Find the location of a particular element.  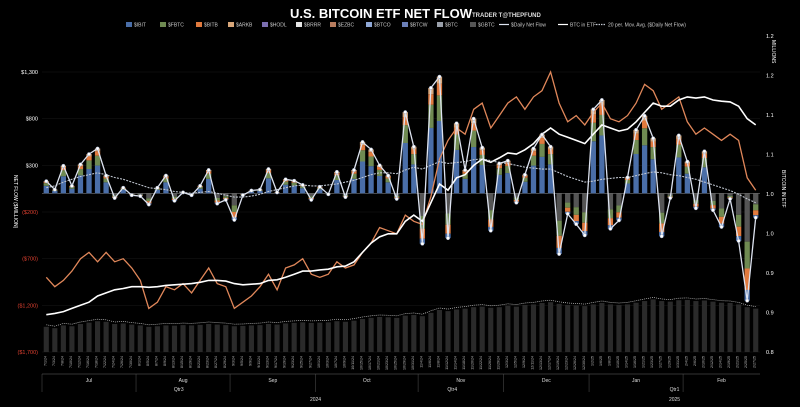

date-label: 1/2/25 is located at coordinates (592, 361).